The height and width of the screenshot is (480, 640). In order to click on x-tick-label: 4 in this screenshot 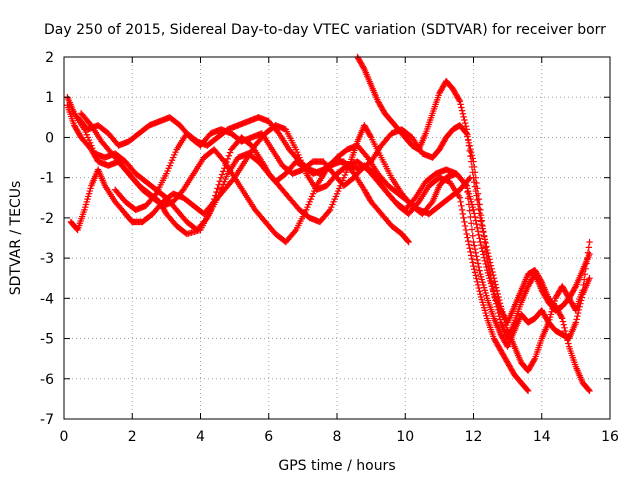, I will do `click(200, 437)`.